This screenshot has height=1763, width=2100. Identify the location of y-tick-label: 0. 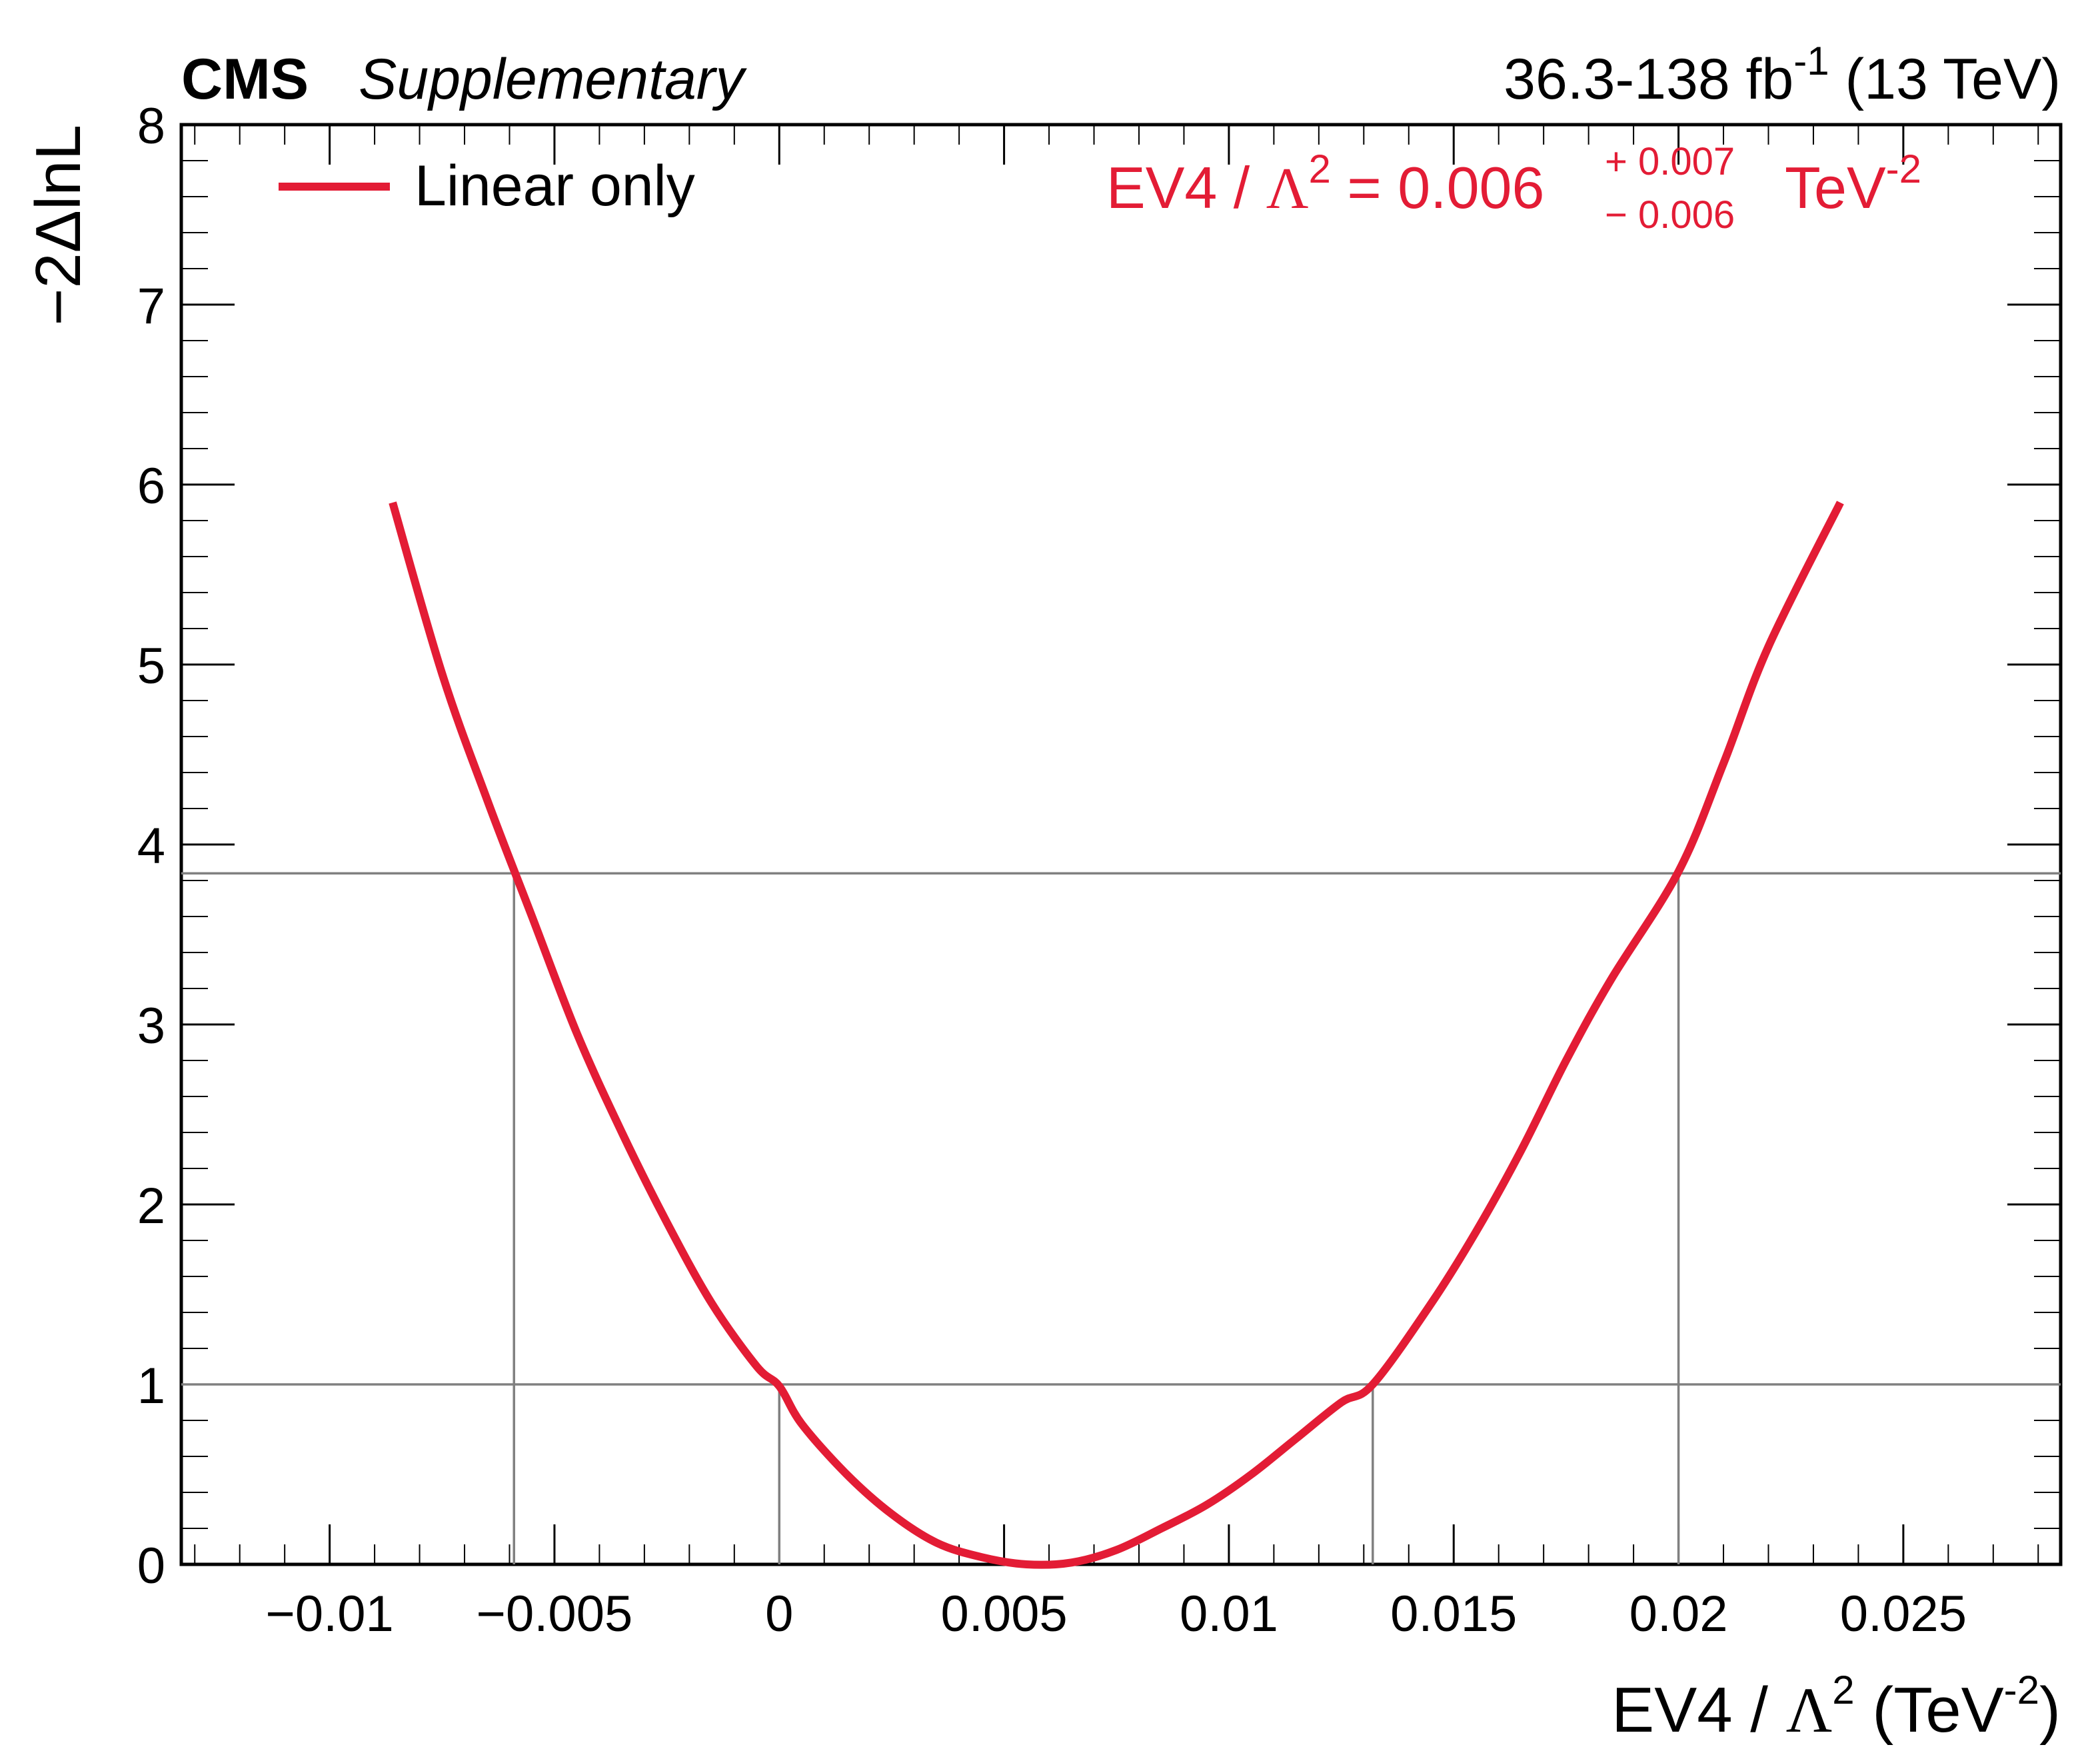
(151, 1566).